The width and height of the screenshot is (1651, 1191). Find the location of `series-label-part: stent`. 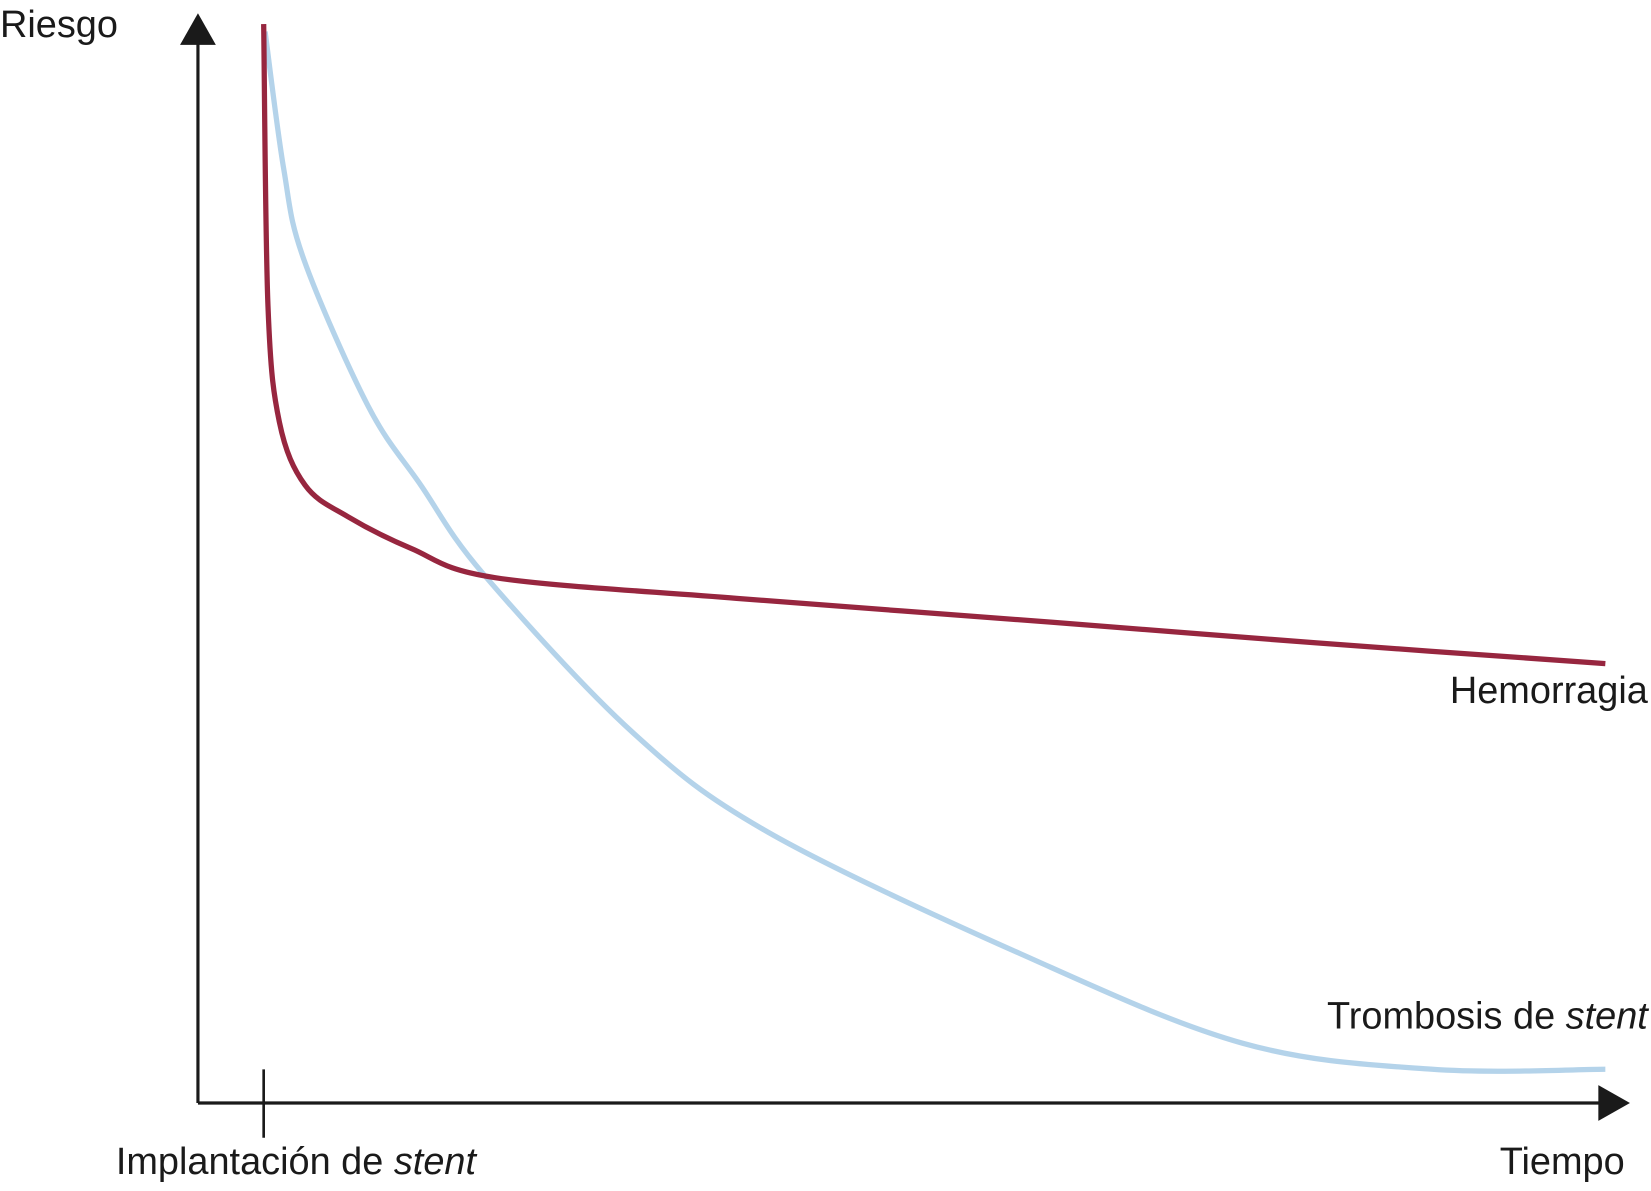

series-label-part: stent is located at coordinates (1608, 1017).